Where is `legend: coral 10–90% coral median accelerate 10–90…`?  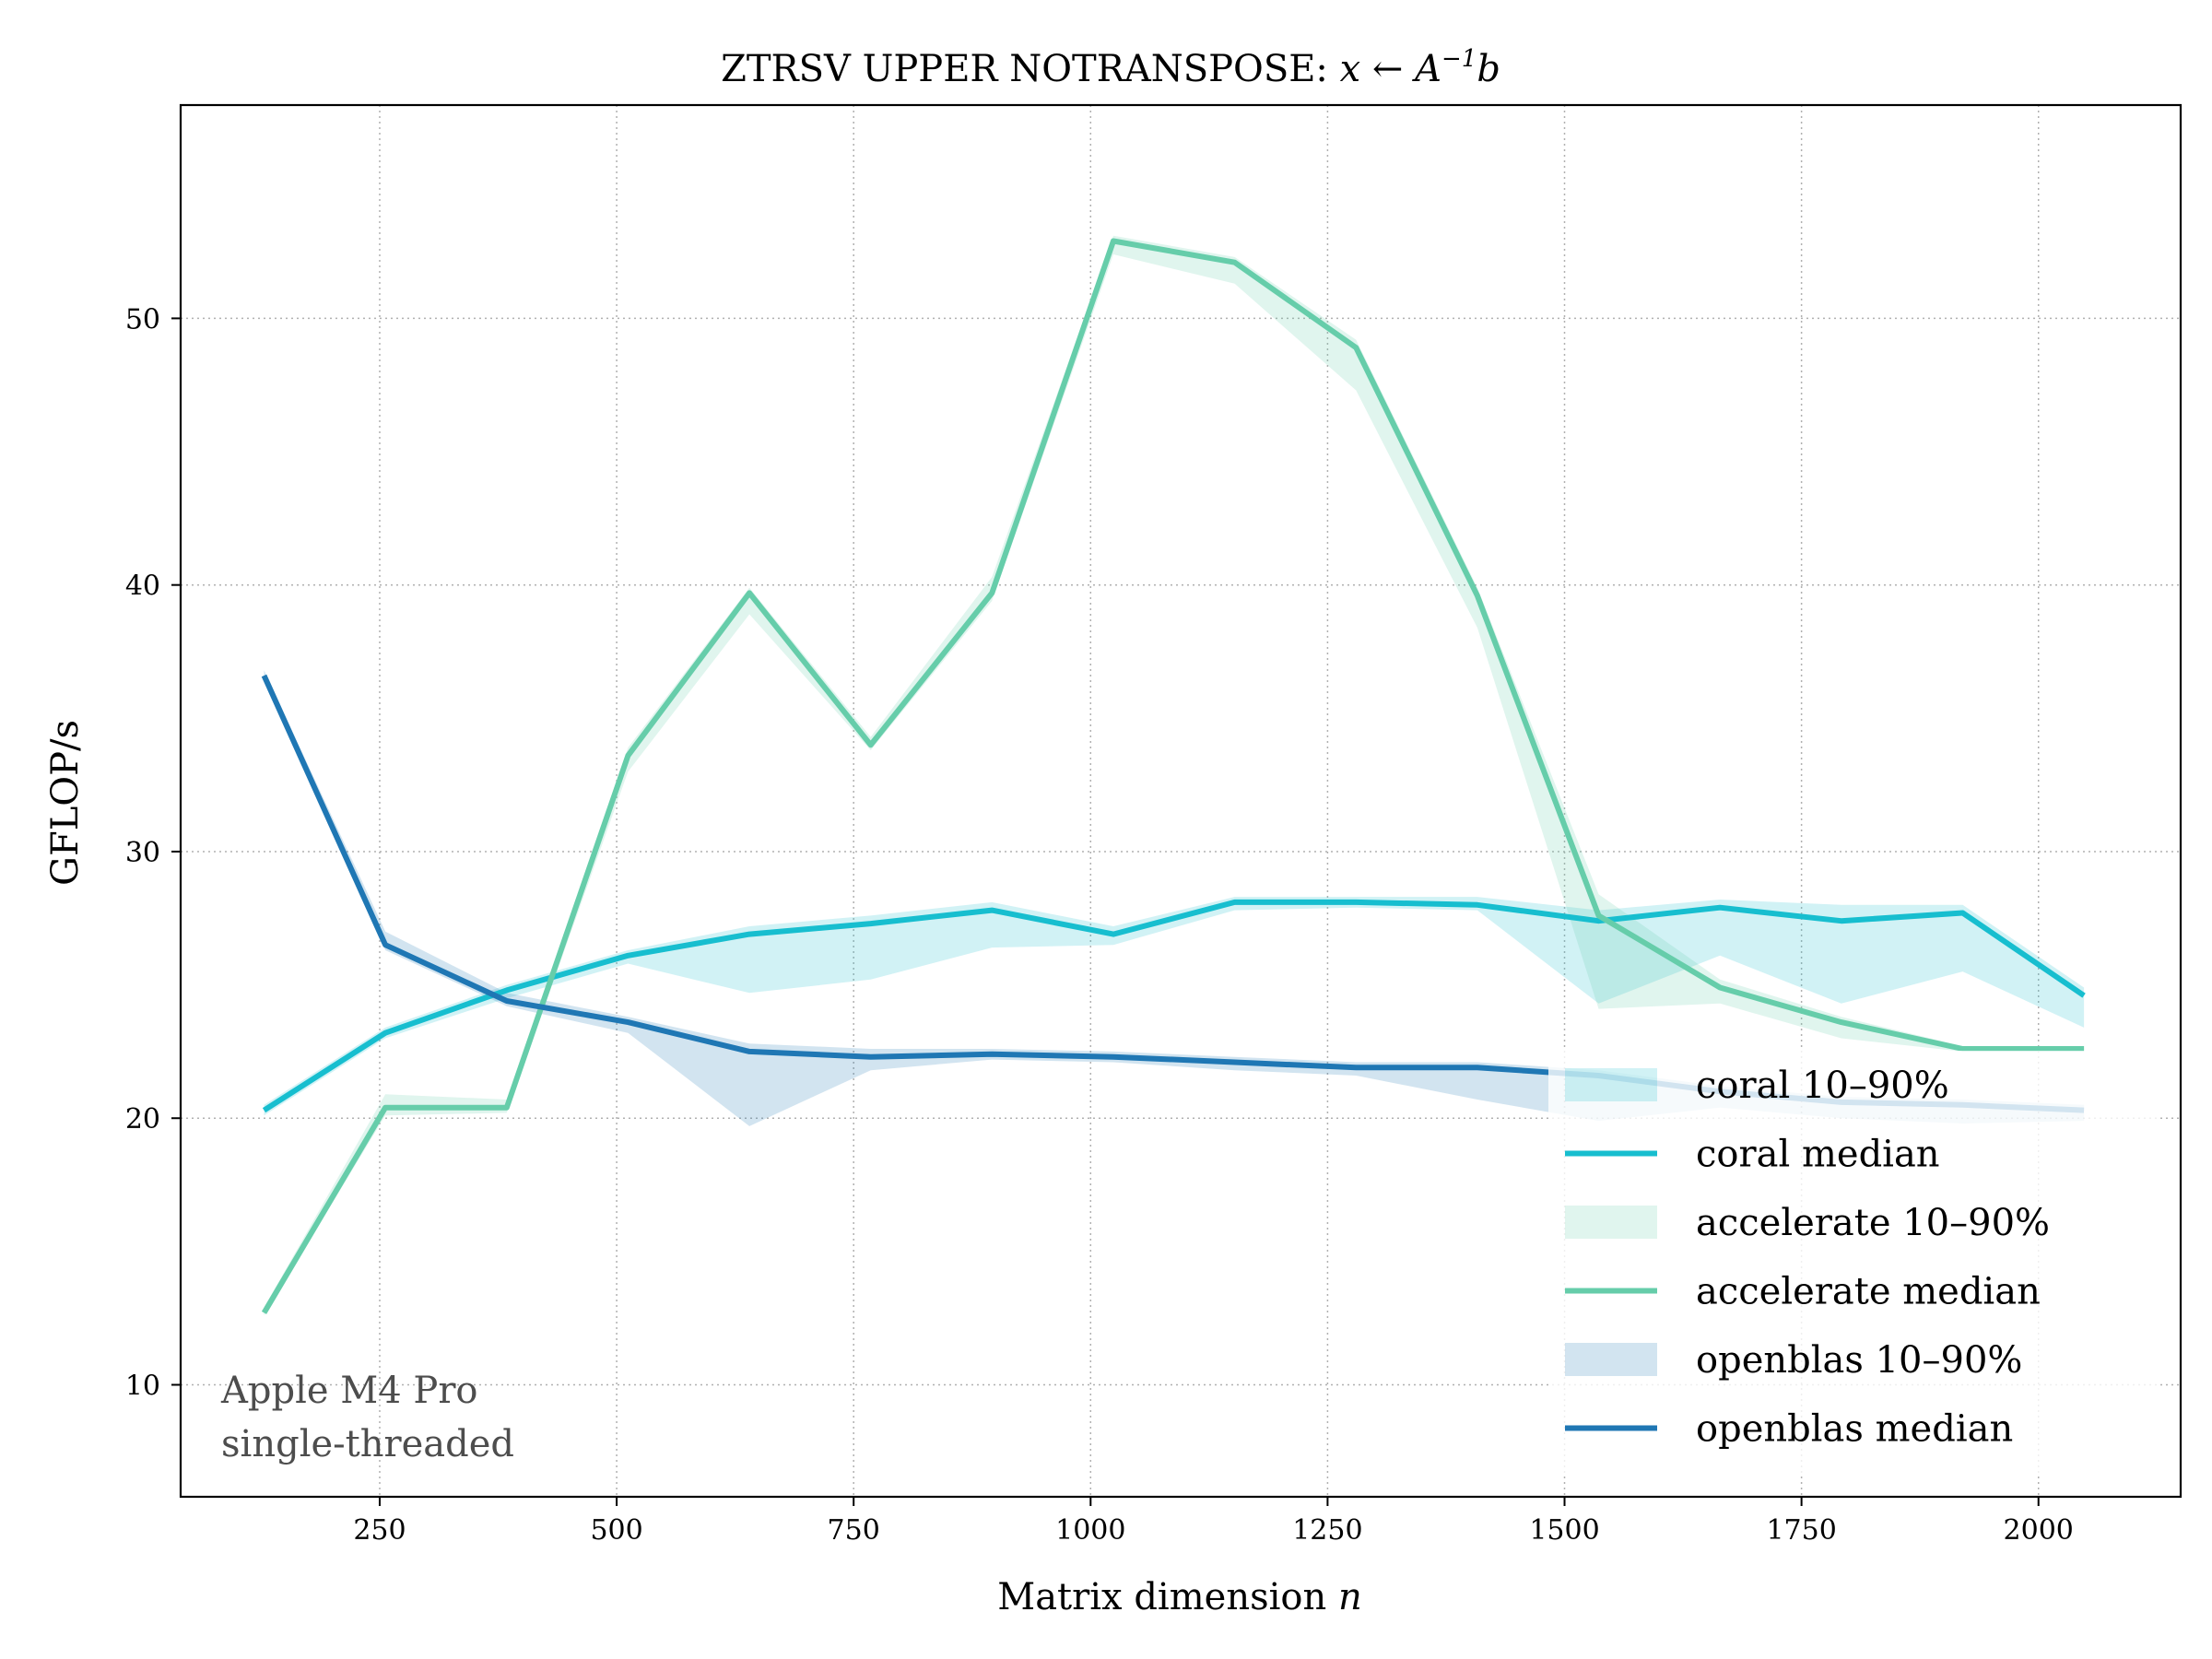
legend: coral 10–90% coral median accelerate 10–90… is located at coordinates (1852, 1264).